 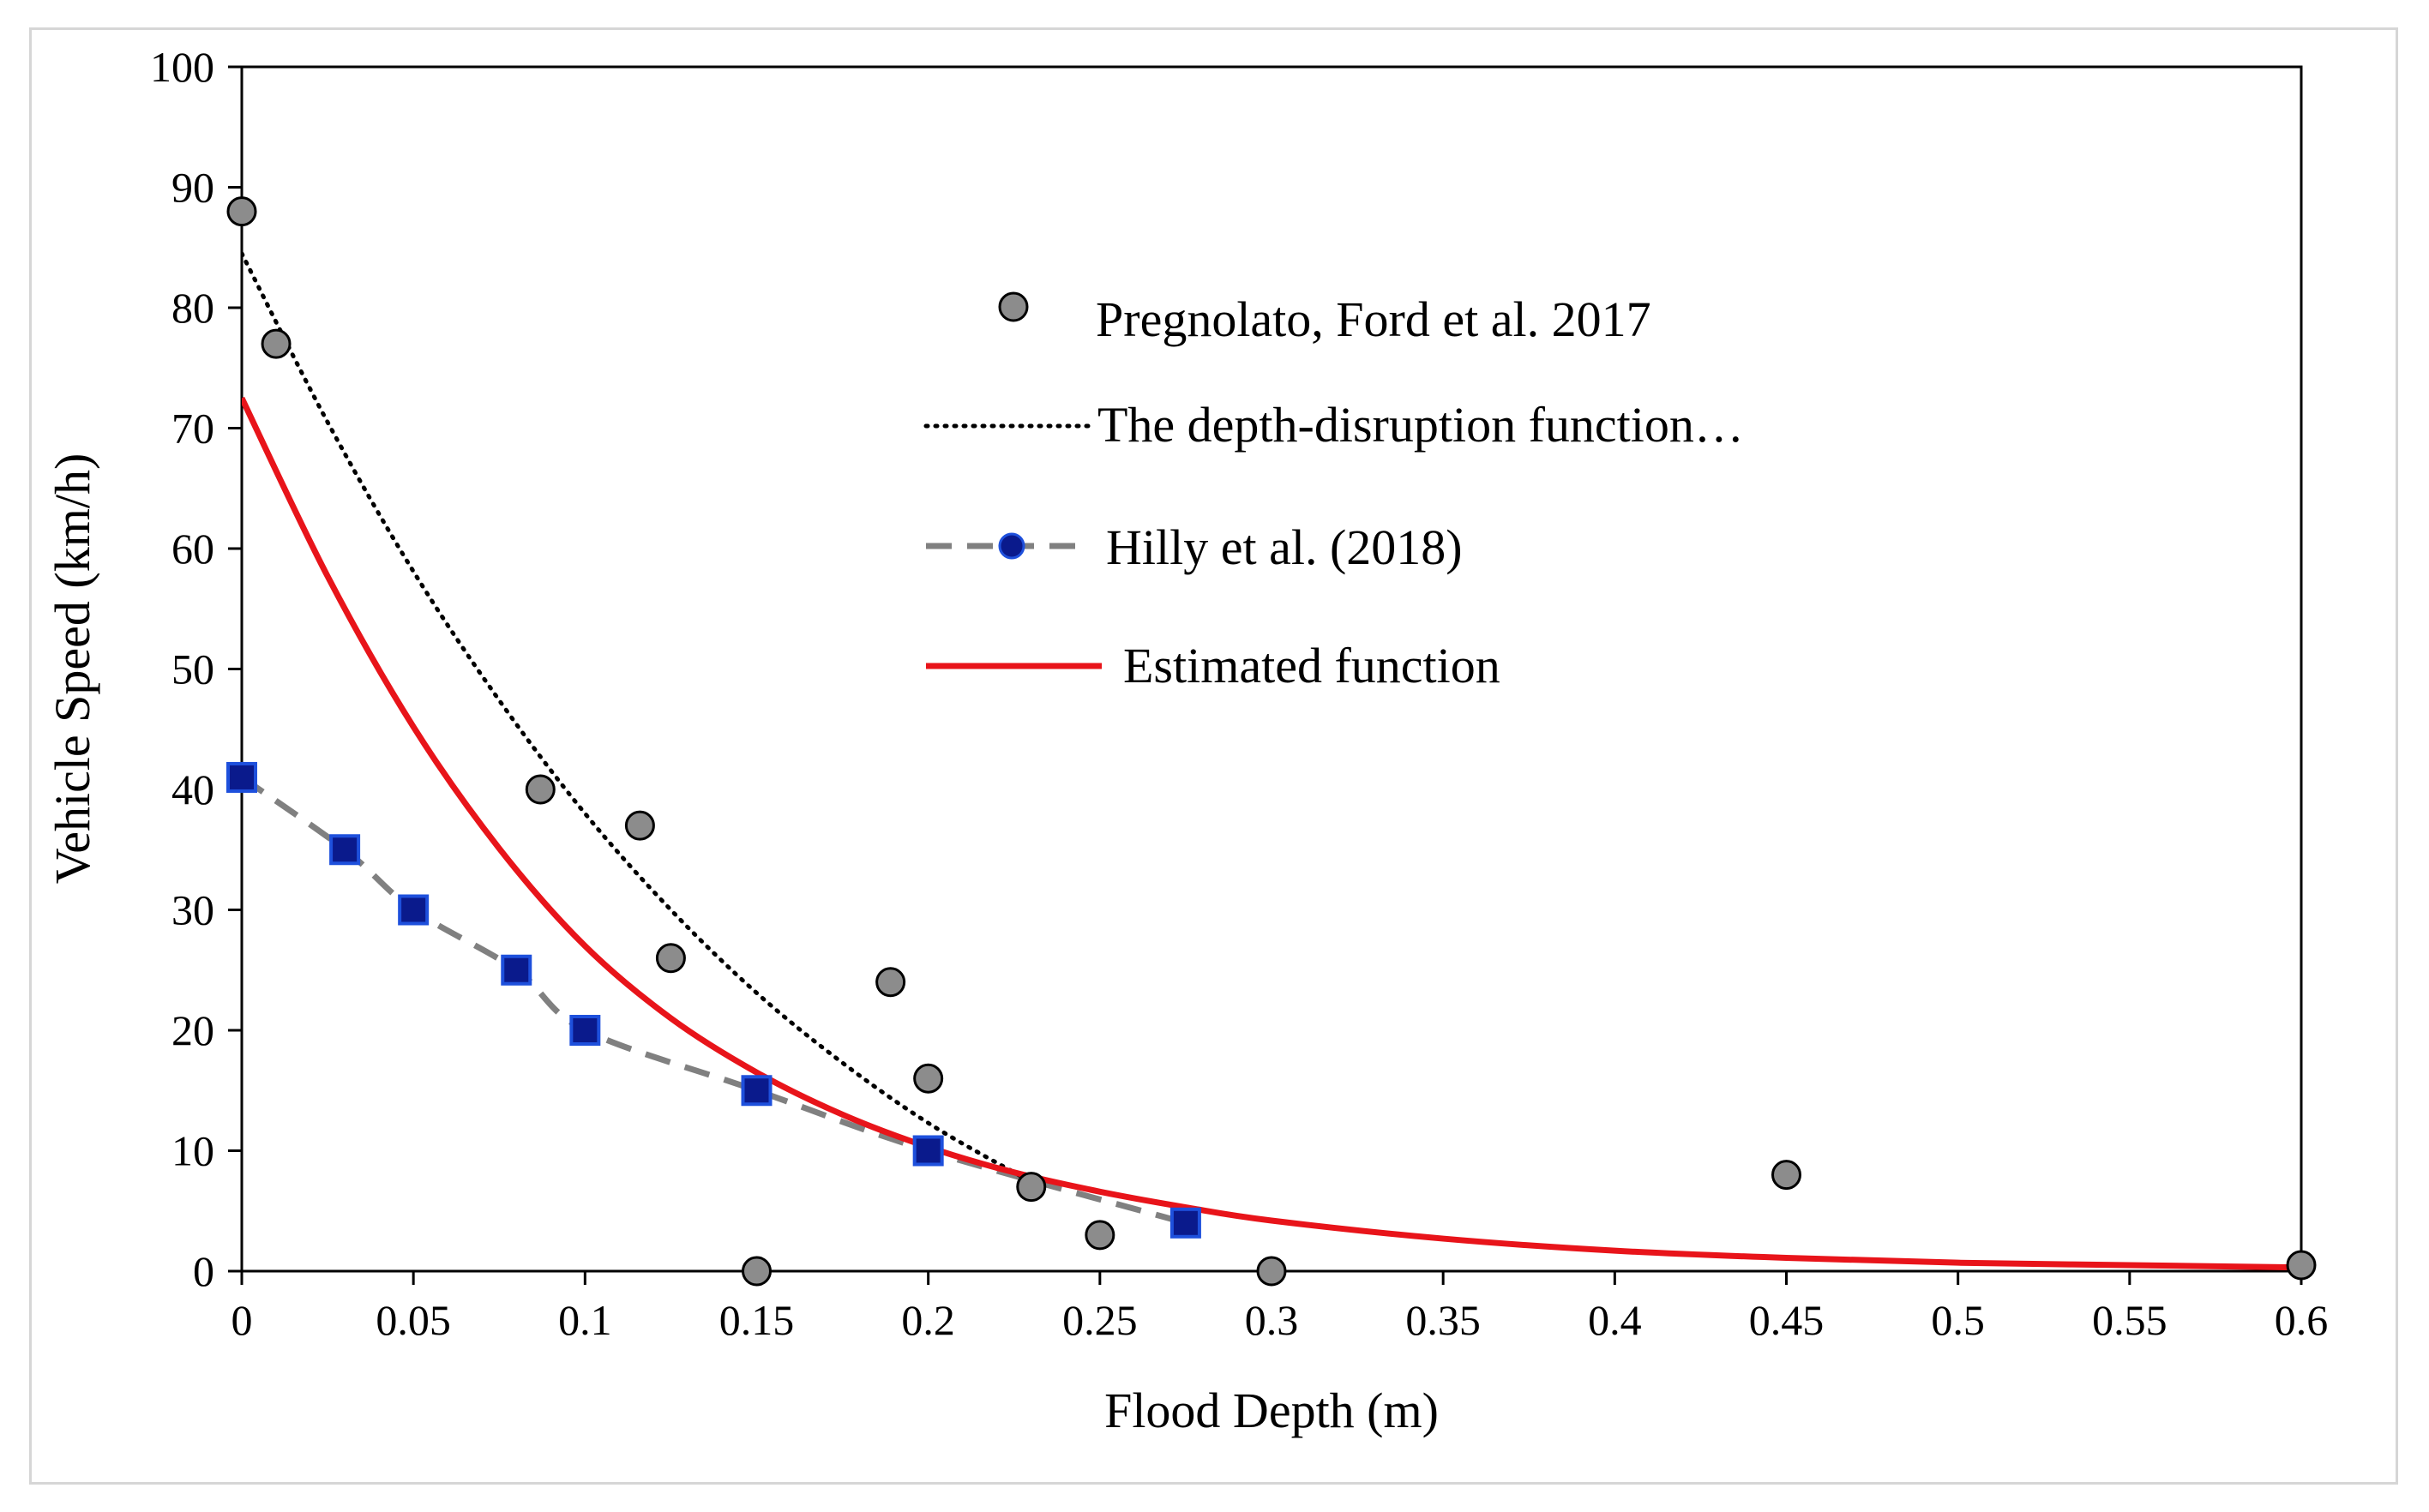 What do you see at coordinates (193, 429) in the screenshot?
I see `y-tick-label: 70` at bounding box center [193, 429].